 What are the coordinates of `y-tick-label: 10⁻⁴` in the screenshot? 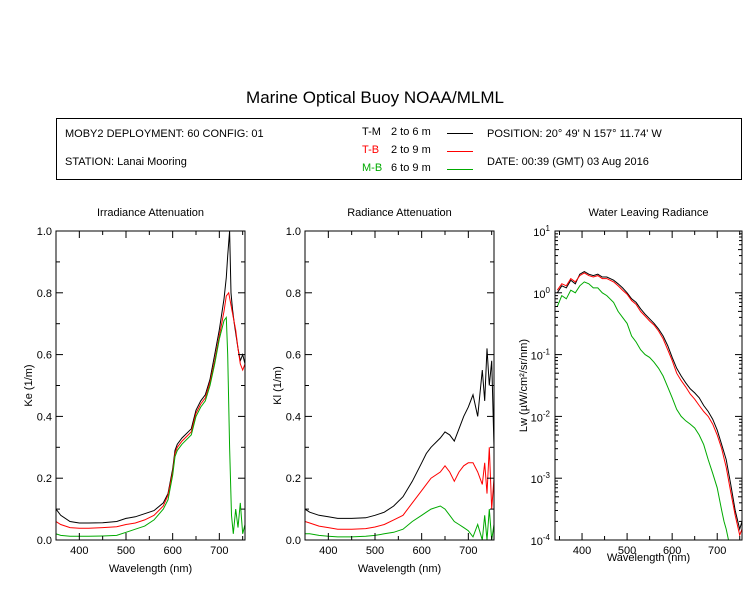 It's located at (541, 540).